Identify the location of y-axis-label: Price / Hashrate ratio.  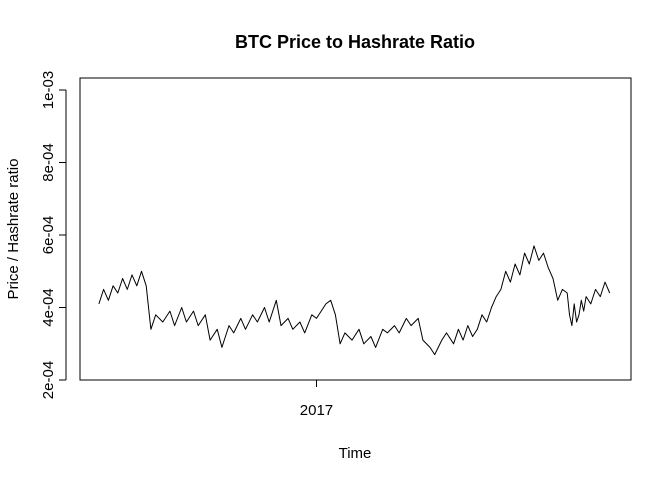
(13, 229).